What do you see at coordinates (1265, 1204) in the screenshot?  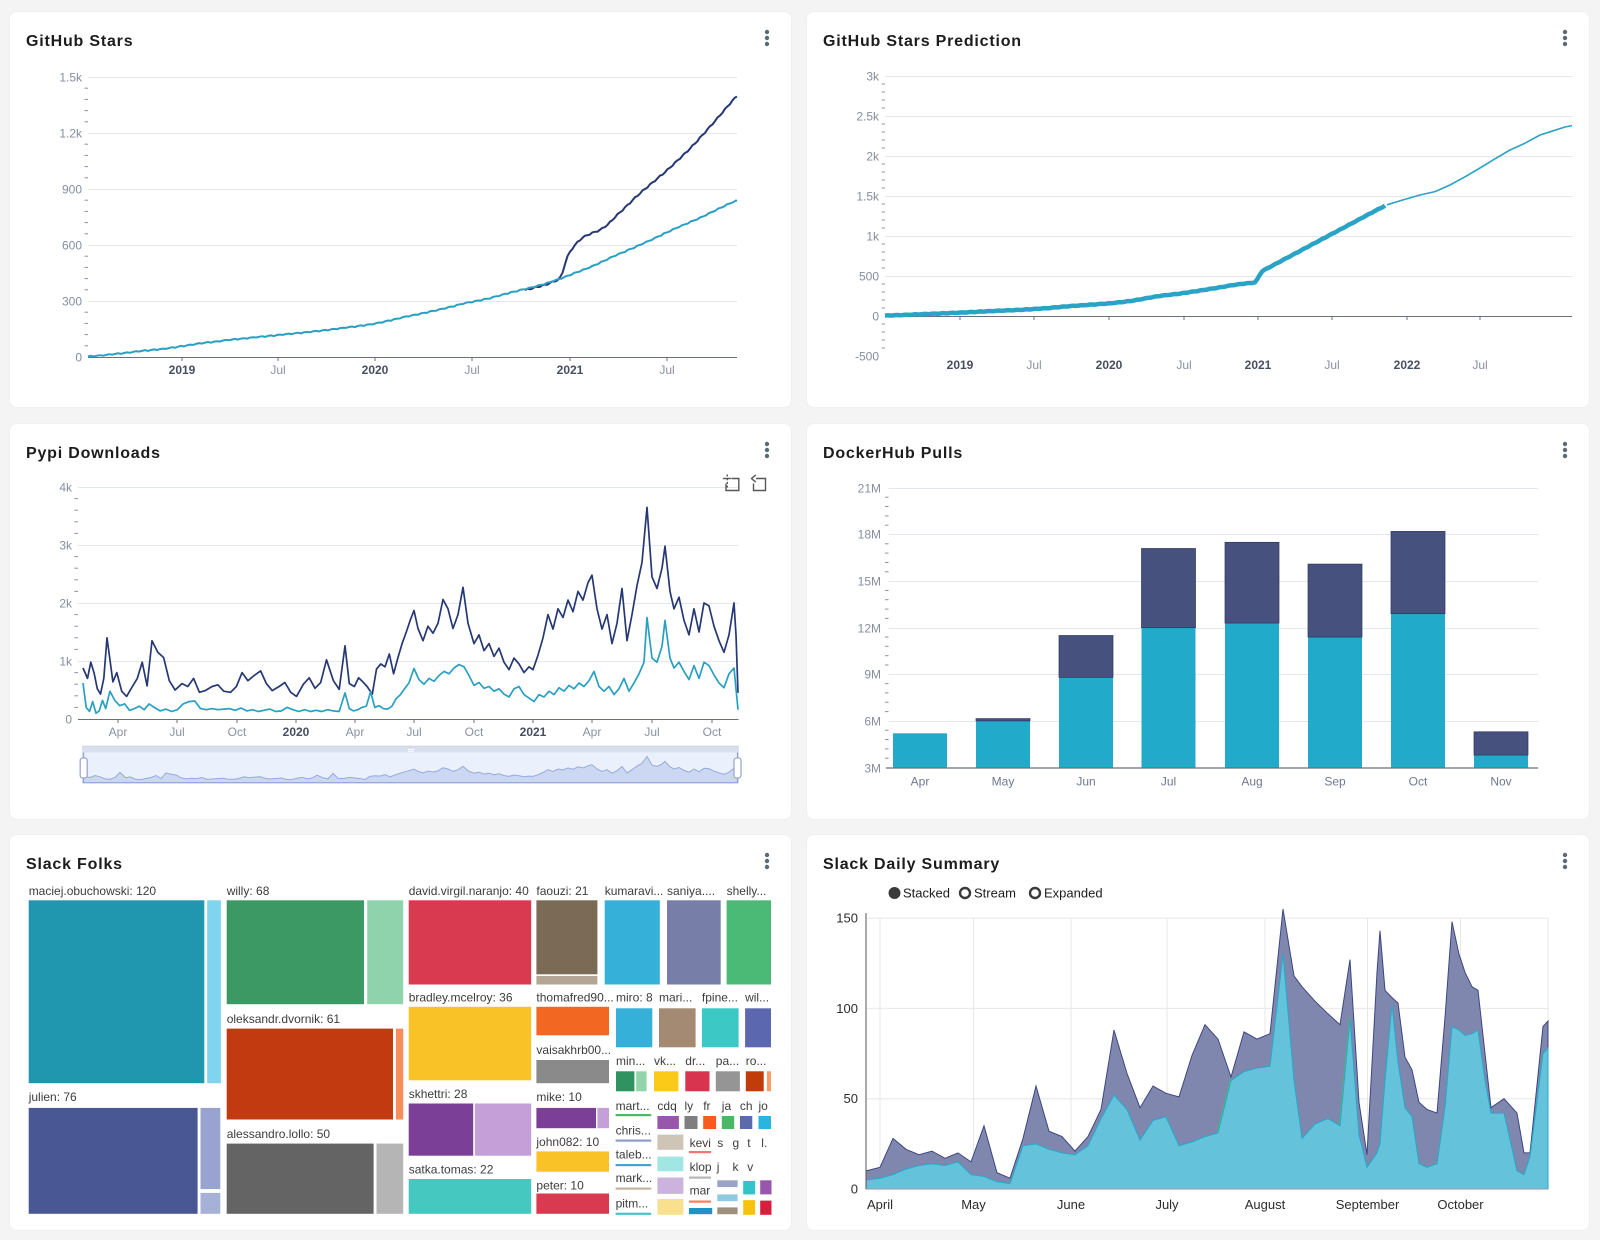 I see `svg-text: August` at bounding box center [1265, 1204].